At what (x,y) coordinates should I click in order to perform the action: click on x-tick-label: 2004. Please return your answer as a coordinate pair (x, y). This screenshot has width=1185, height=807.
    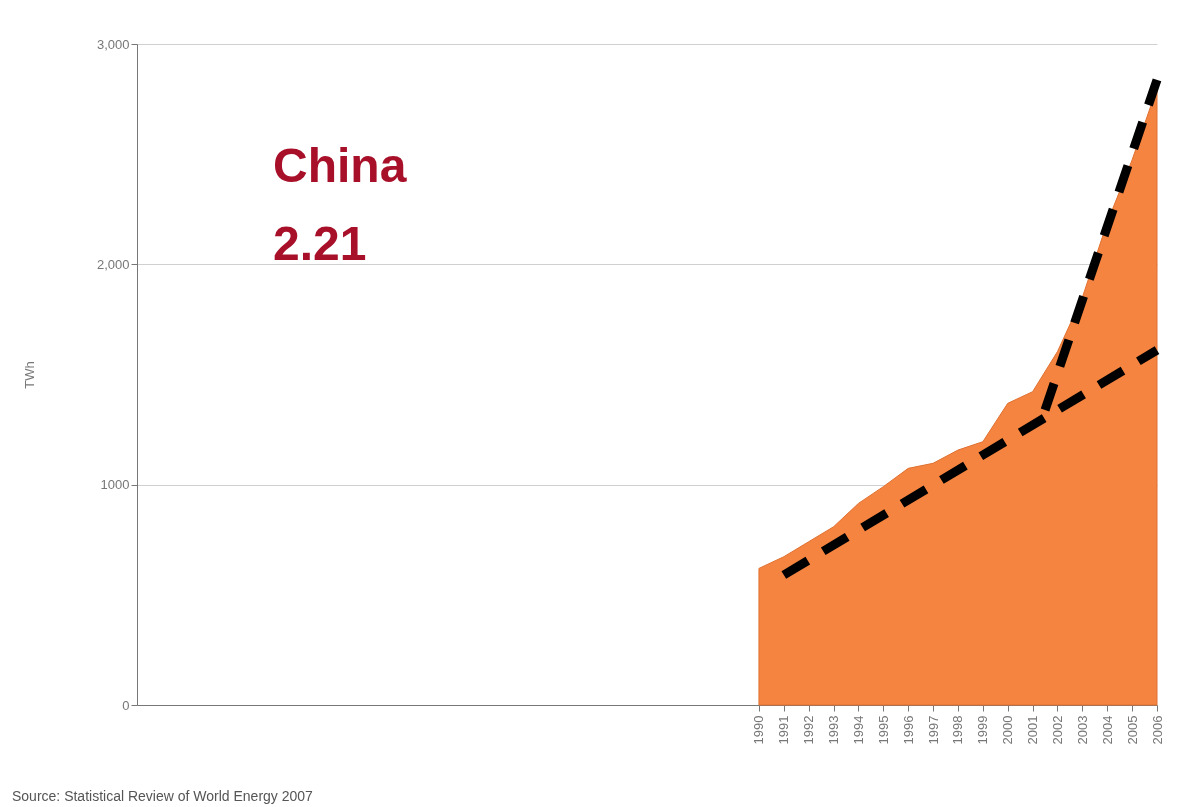
    Looking at the image, I should click on (1107, 730).